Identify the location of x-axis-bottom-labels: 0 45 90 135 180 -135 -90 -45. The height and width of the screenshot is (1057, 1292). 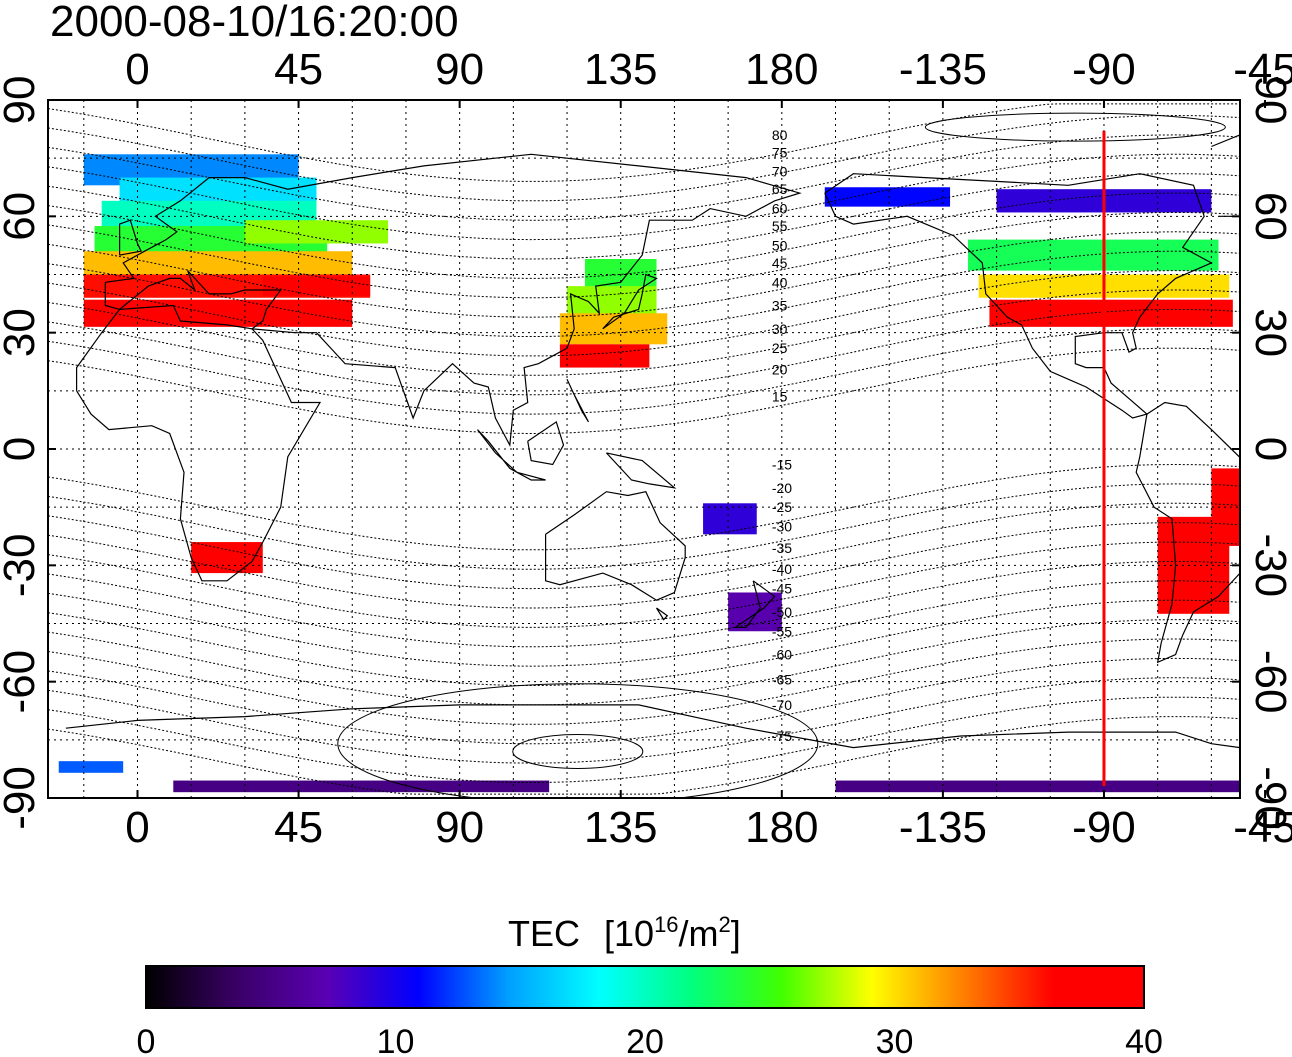
(708, 827).